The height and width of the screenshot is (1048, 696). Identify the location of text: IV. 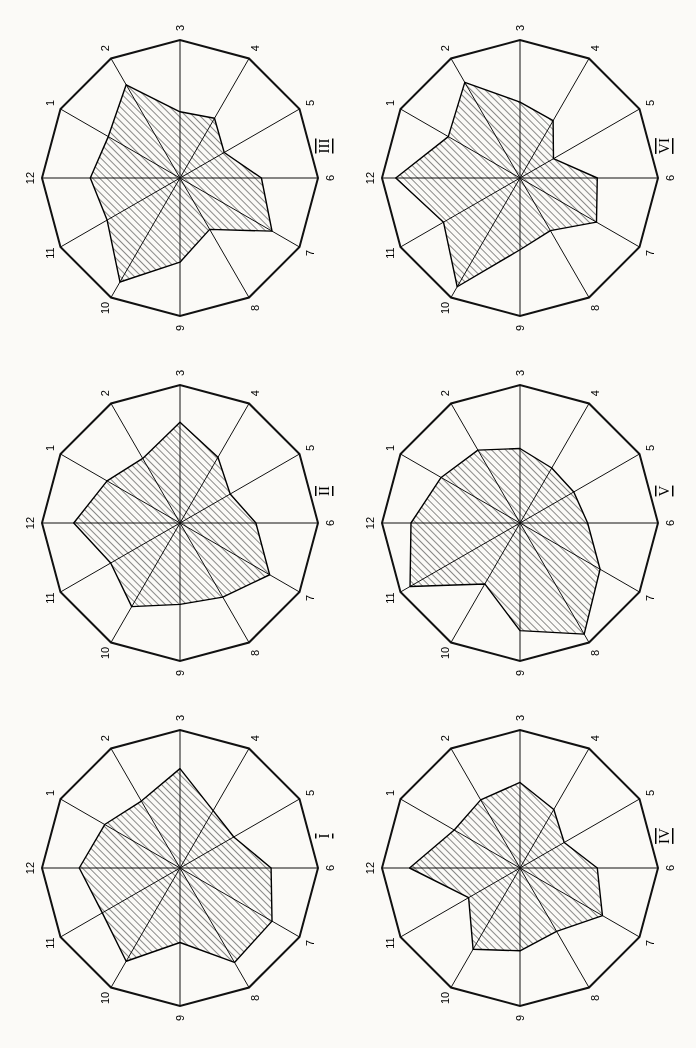
(664, 835).